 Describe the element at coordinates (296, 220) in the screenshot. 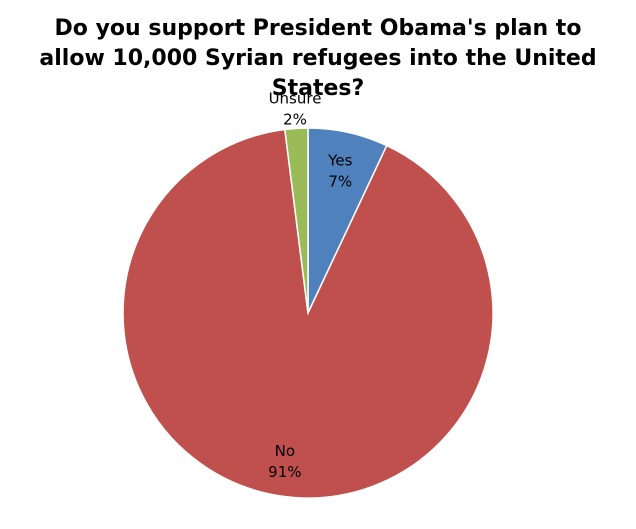

I see `pie-slice` at that location.